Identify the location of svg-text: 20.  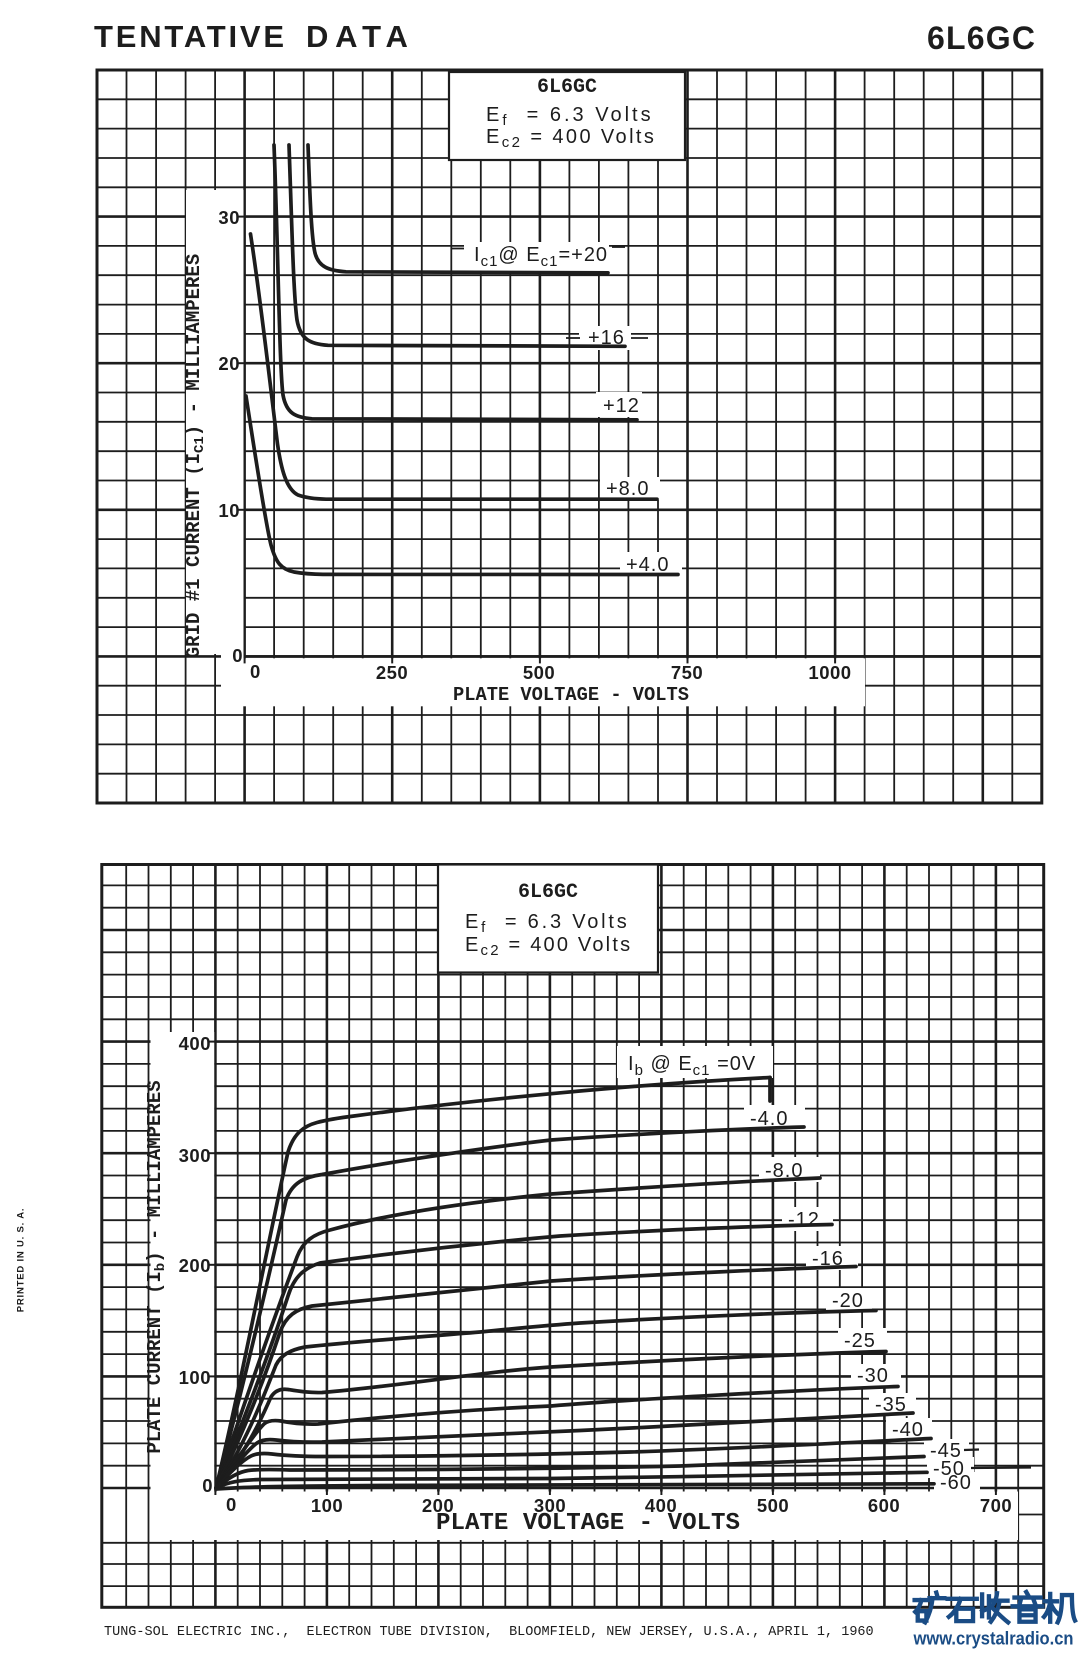
(229, 363).